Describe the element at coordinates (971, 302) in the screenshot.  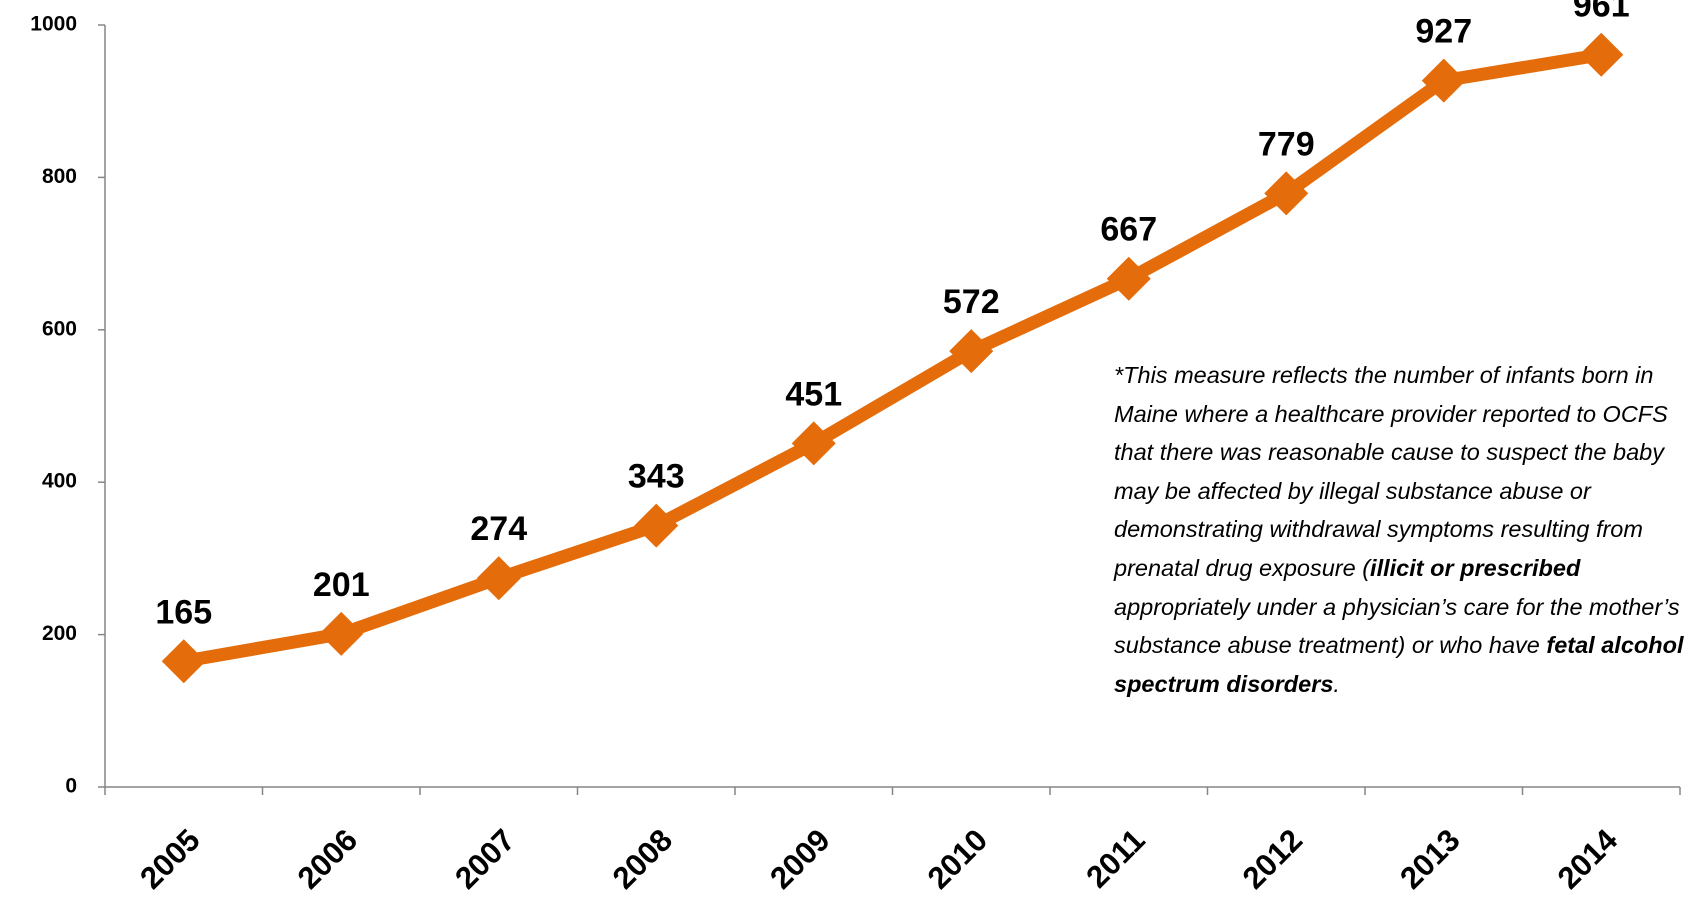
I see `data-label: 572` at that location.